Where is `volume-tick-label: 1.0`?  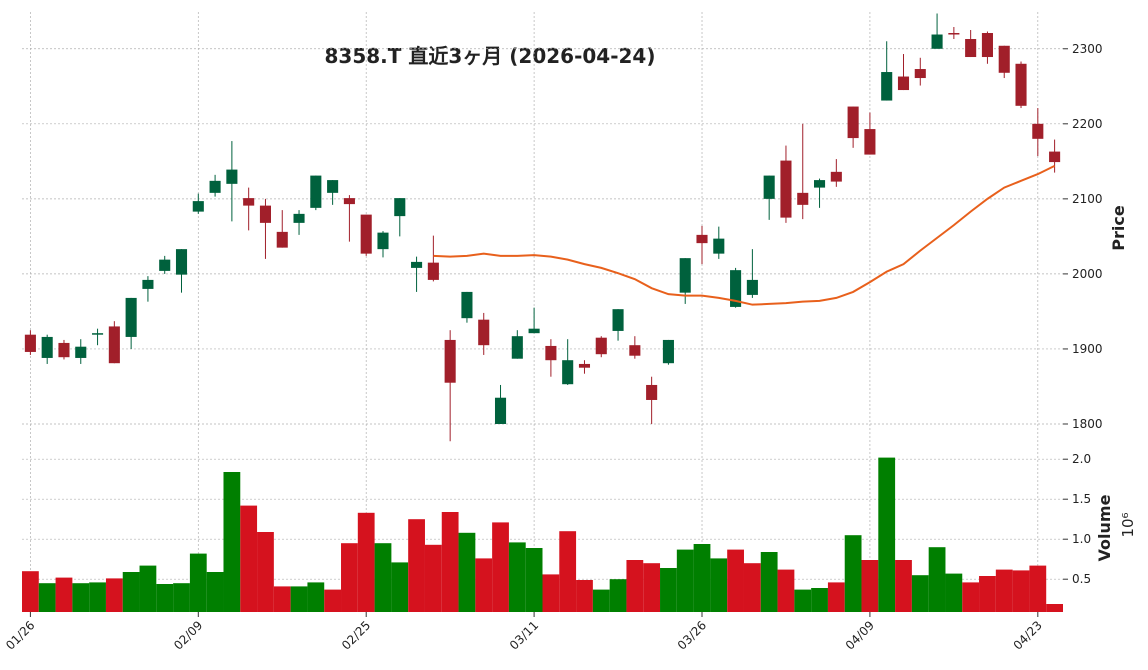
volume-tick-label: 1.0 is located at coordinates (1081, 539).